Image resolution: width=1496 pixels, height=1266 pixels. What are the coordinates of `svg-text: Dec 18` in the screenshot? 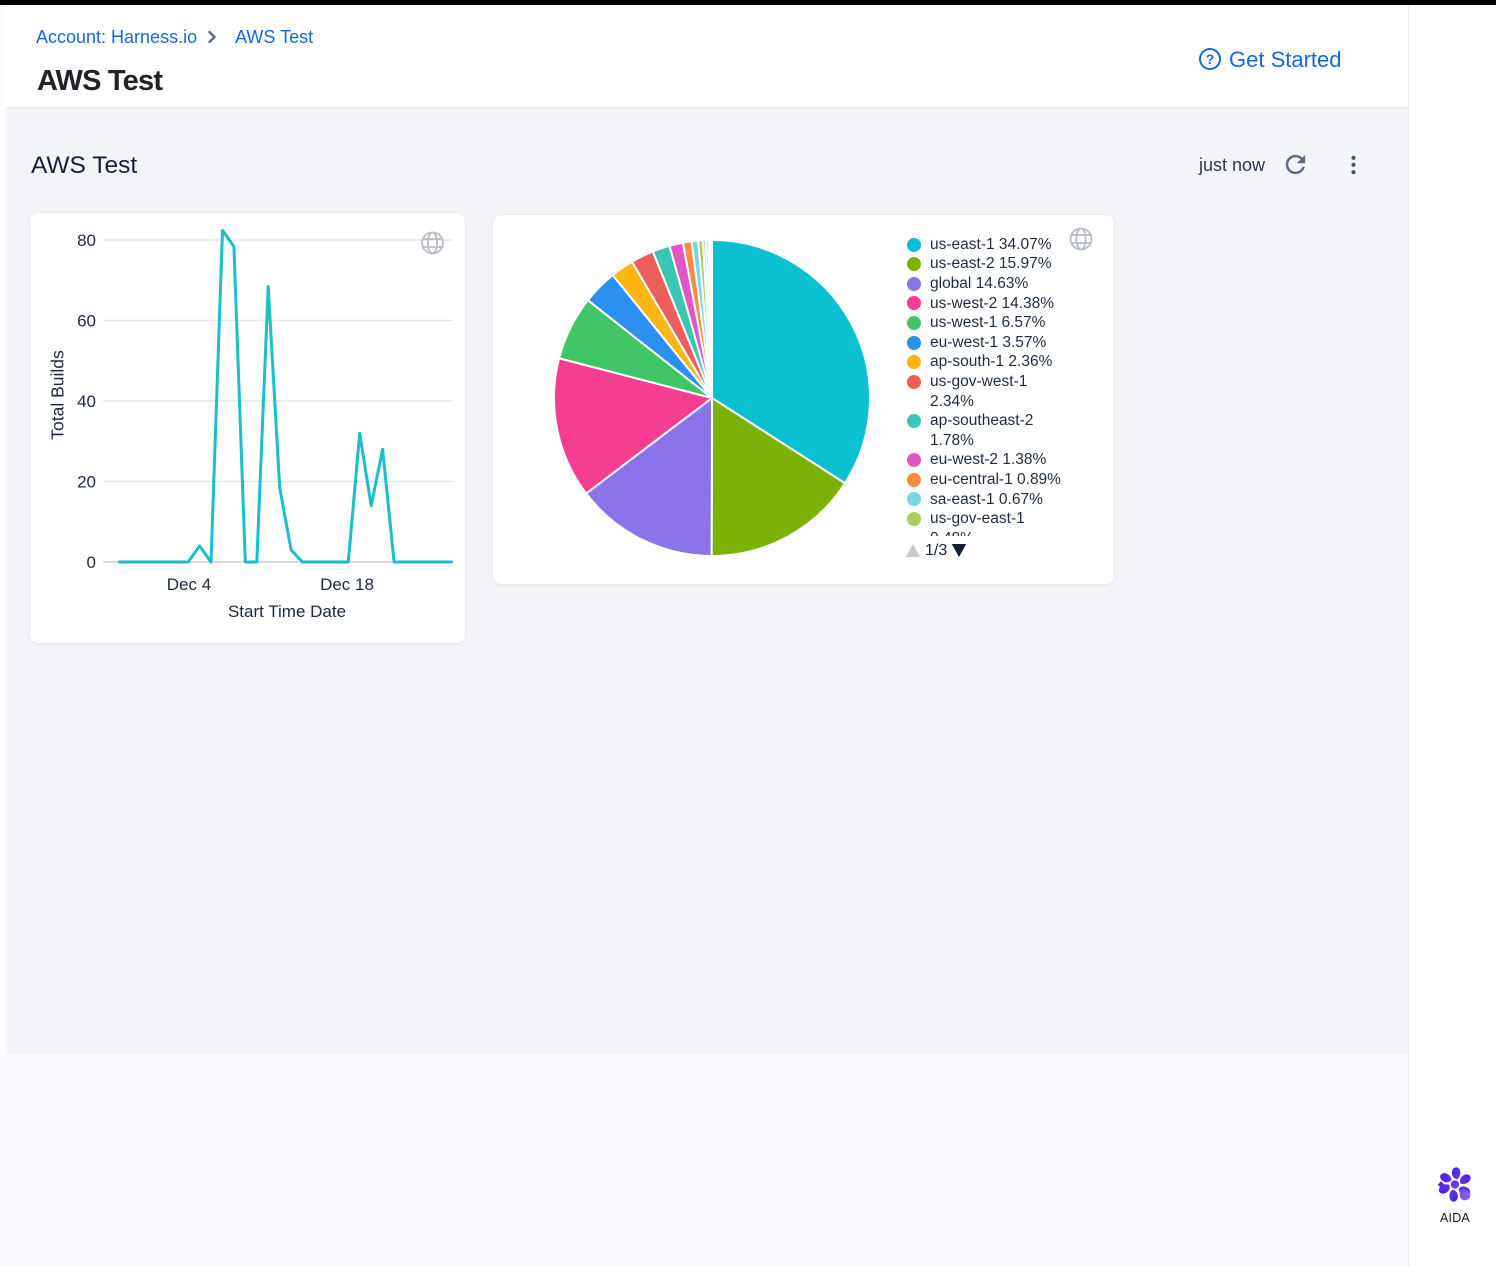 It's located at (347, 584).